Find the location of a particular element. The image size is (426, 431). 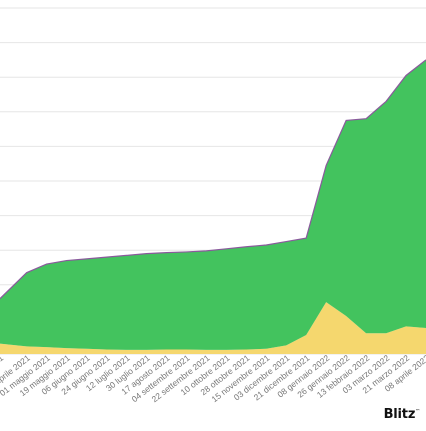

brand-logo: Blitz™ is located at coordinates (402, 414).